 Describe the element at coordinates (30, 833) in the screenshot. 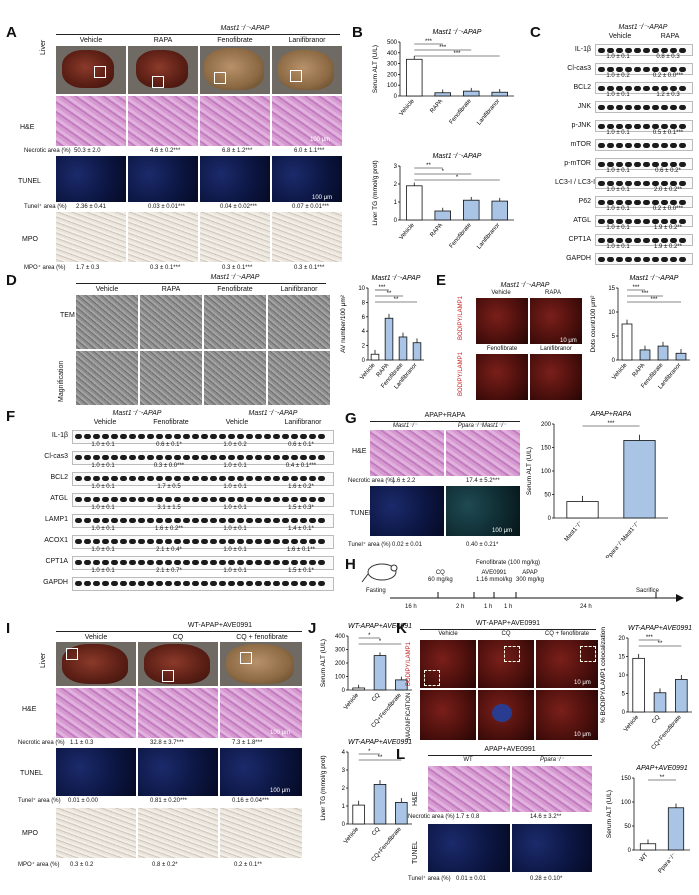

I see `panel-i-row-mpo: MPO` at that location.